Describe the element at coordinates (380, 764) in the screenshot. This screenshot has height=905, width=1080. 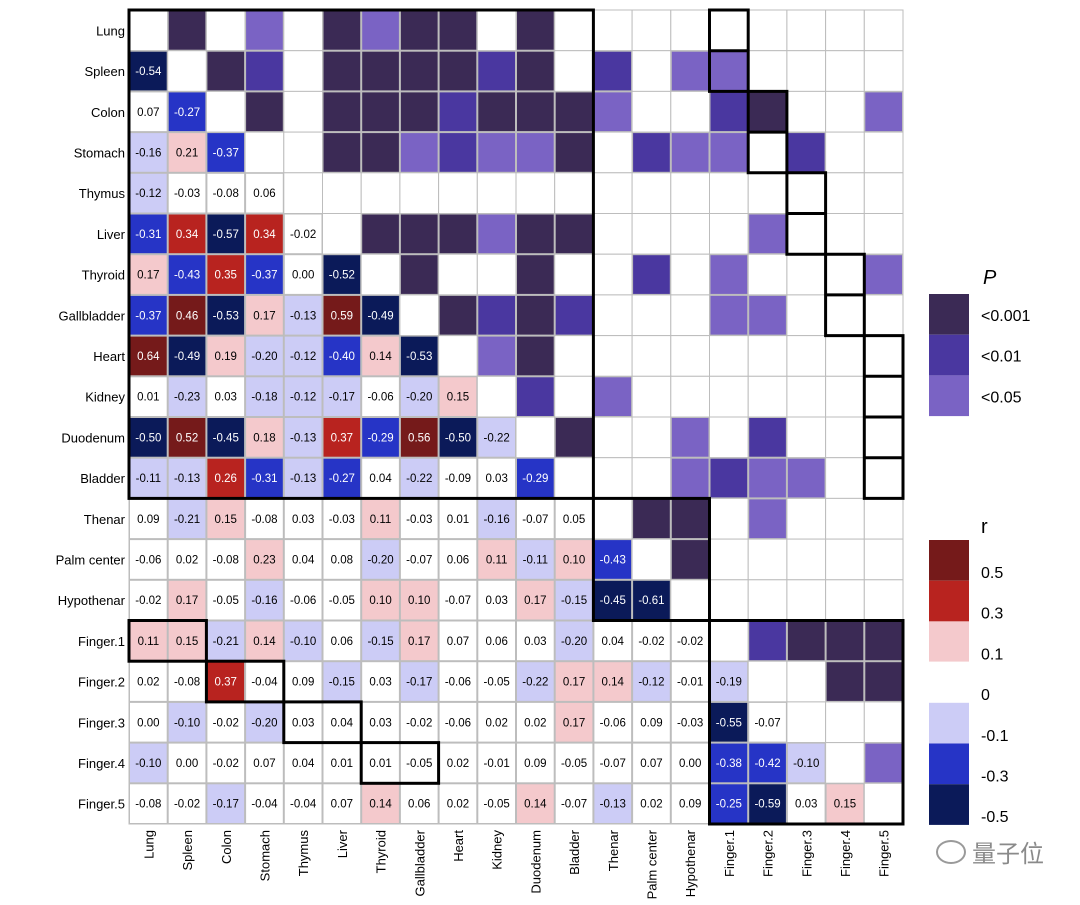
I see `r-value-finger-4-thyroid: 0.01` at that location.